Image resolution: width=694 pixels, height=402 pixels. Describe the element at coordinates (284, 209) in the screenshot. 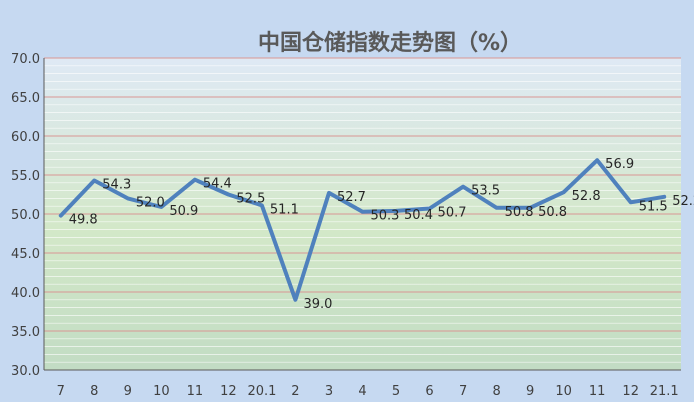

I see `data-label: 51.1` at that location.